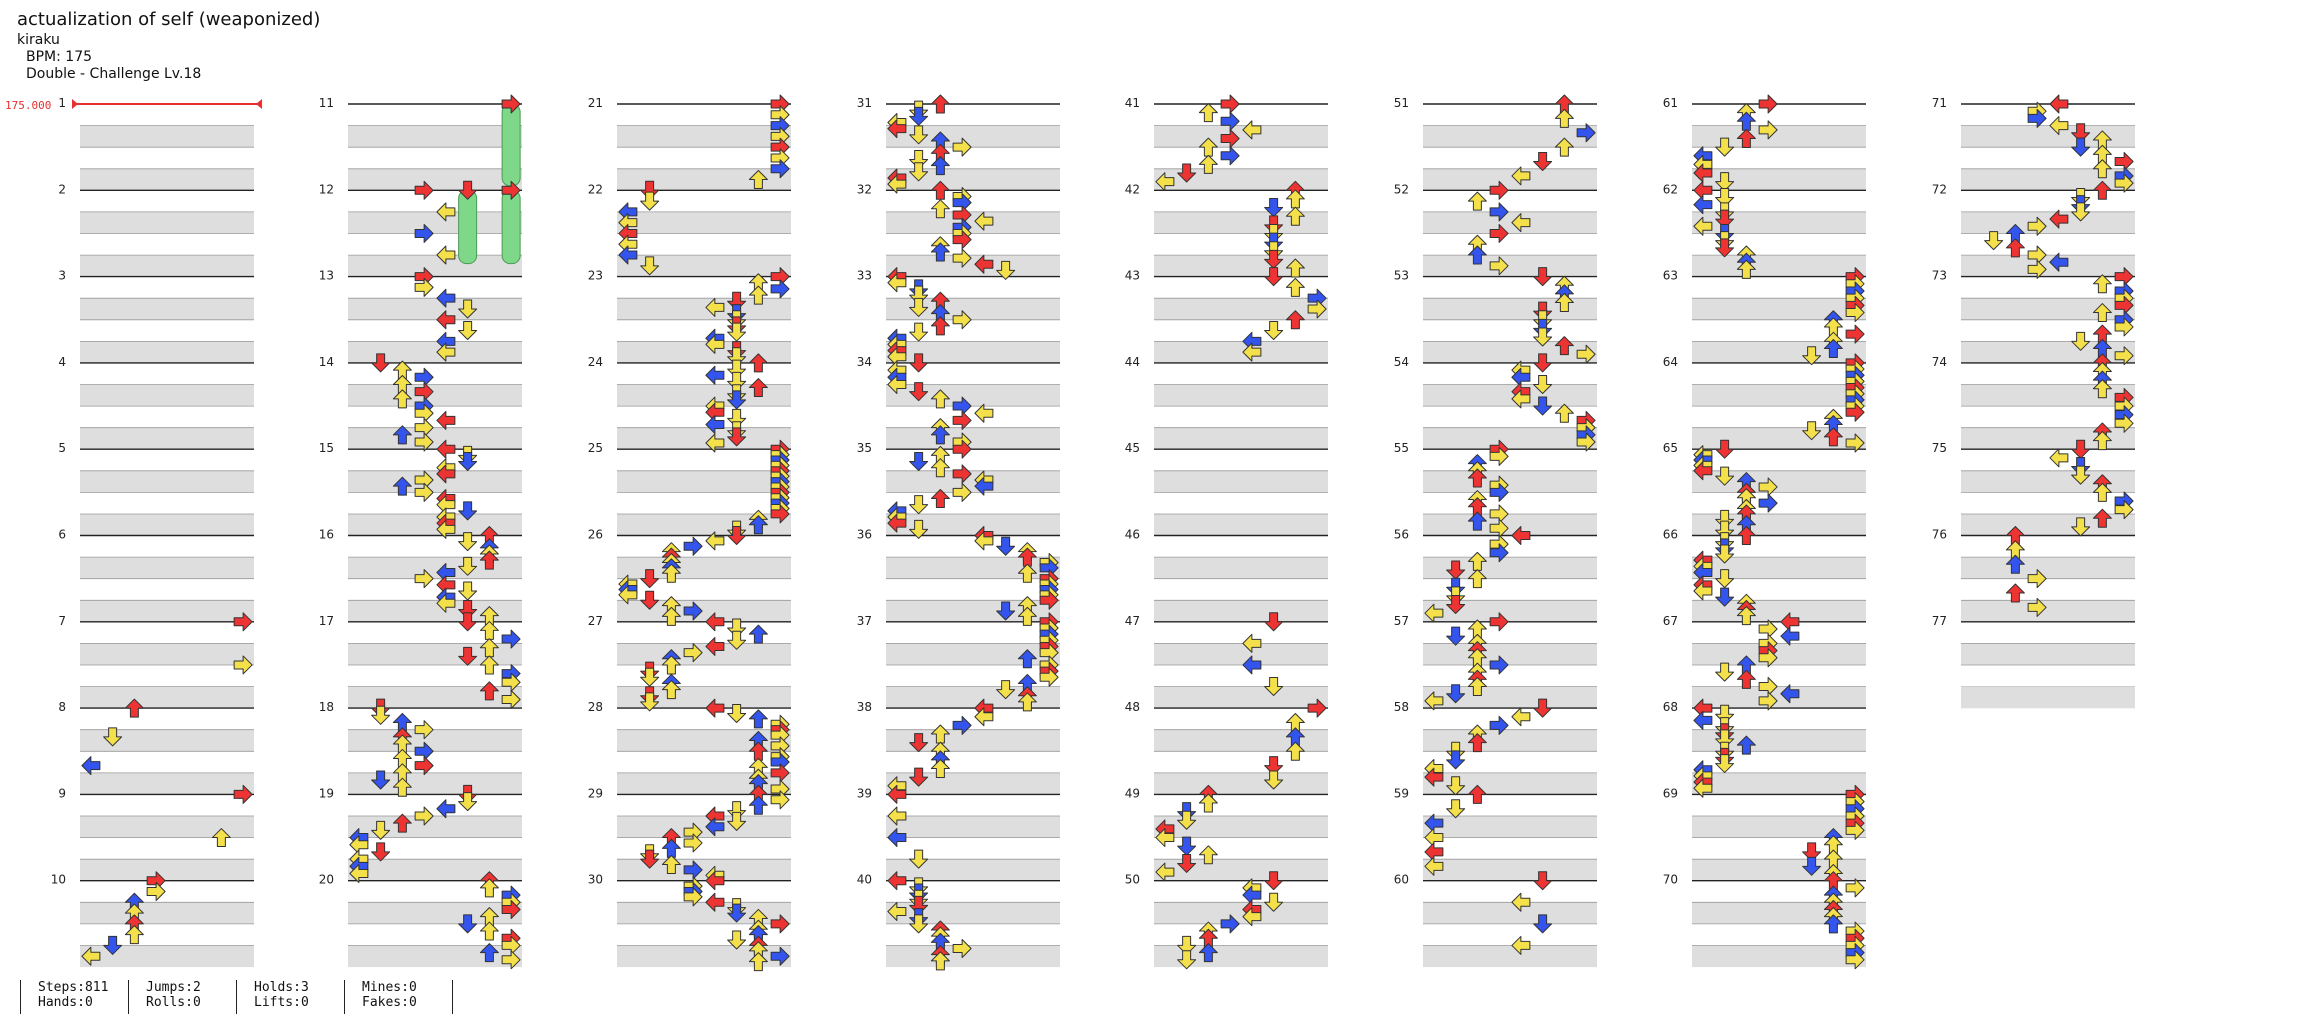 The image size is (2304, 1024). What do you see at coordinates (389, 987) in the screenshot?
I see `stat-mines: Mines:0` at bounding box center [389, 987].